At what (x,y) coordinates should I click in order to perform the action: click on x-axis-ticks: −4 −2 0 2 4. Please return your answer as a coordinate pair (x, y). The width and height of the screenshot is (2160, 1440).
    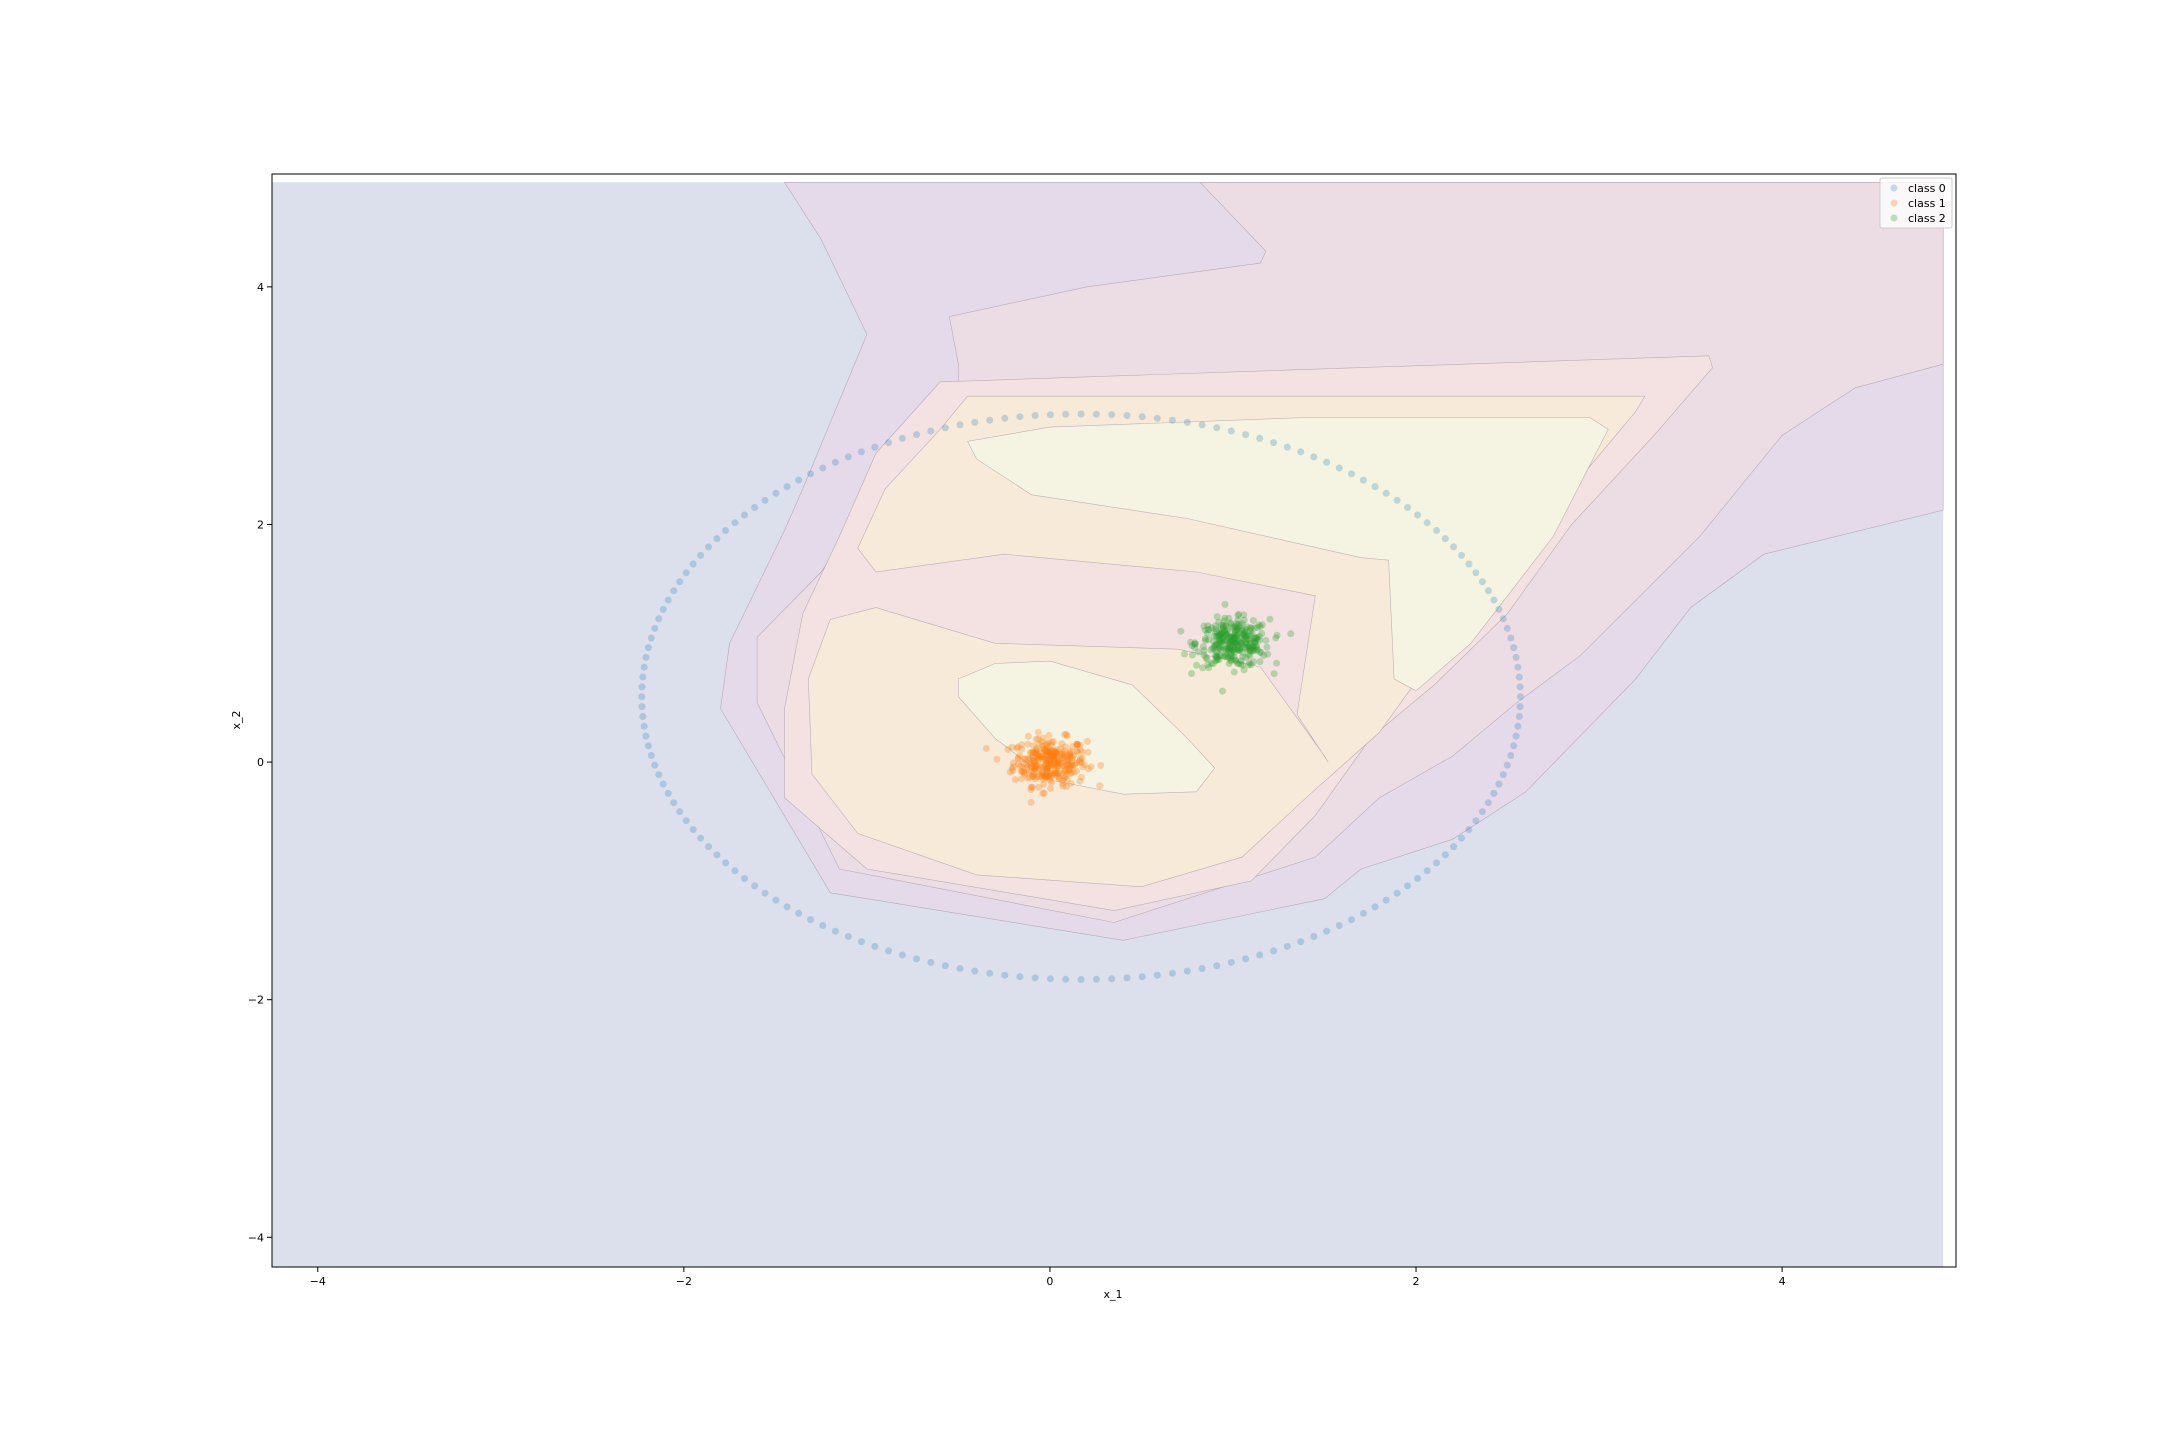
    Looking at the image, I should click on (1048, 1277).